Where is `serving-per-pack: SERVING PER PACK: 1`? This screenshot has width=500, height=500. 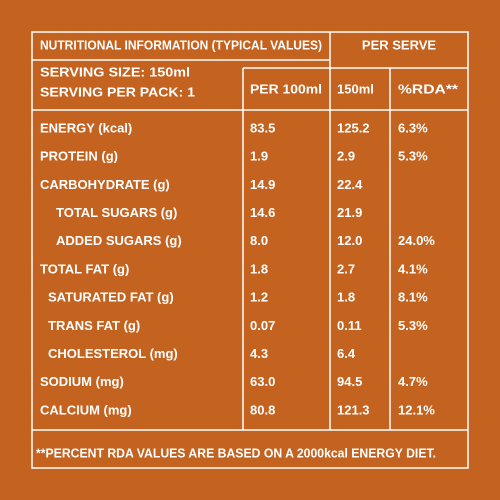 serving-per-pack: SERVING PER PACK: 1 is located at coordinates (117, 91).